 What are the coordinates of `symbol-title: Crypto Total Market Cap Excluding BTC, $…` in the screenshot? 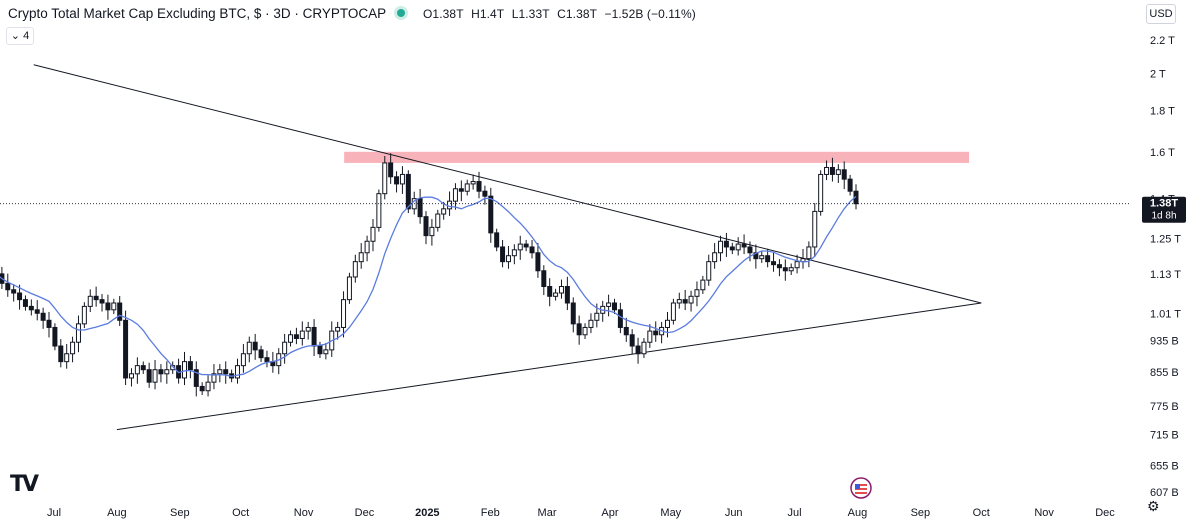 It's located at (197, 13).